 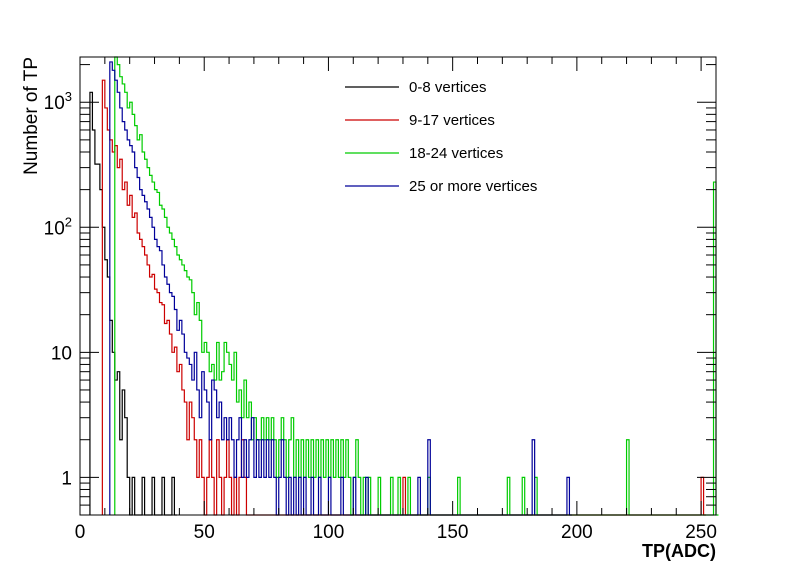 What do you see at coordinates (329, 532) in the screenshot?
I see `x-tick-label: 100` at bounding box center [329, 532].